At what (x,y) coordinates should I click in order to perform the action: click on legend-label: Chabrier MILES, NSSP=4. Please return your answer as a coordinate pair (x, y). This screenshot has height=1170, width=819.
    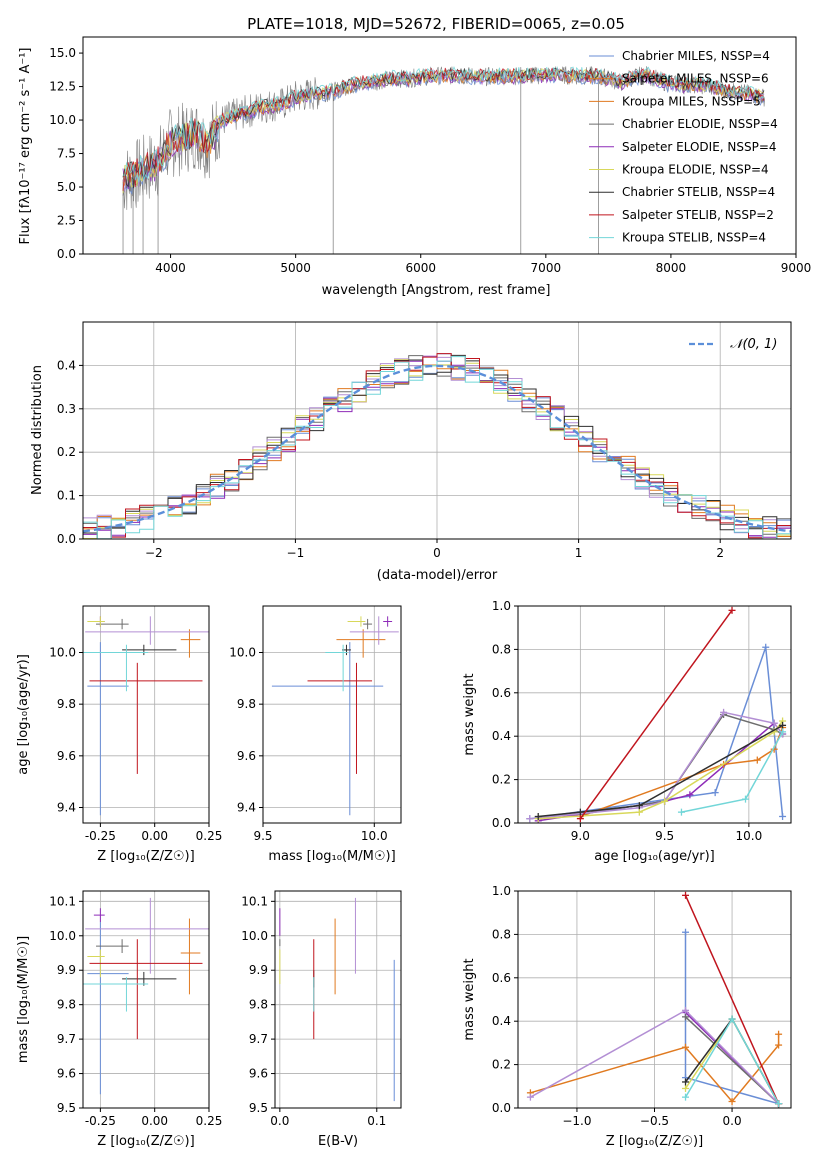
    Looking at the image, I should click on (696, 56).